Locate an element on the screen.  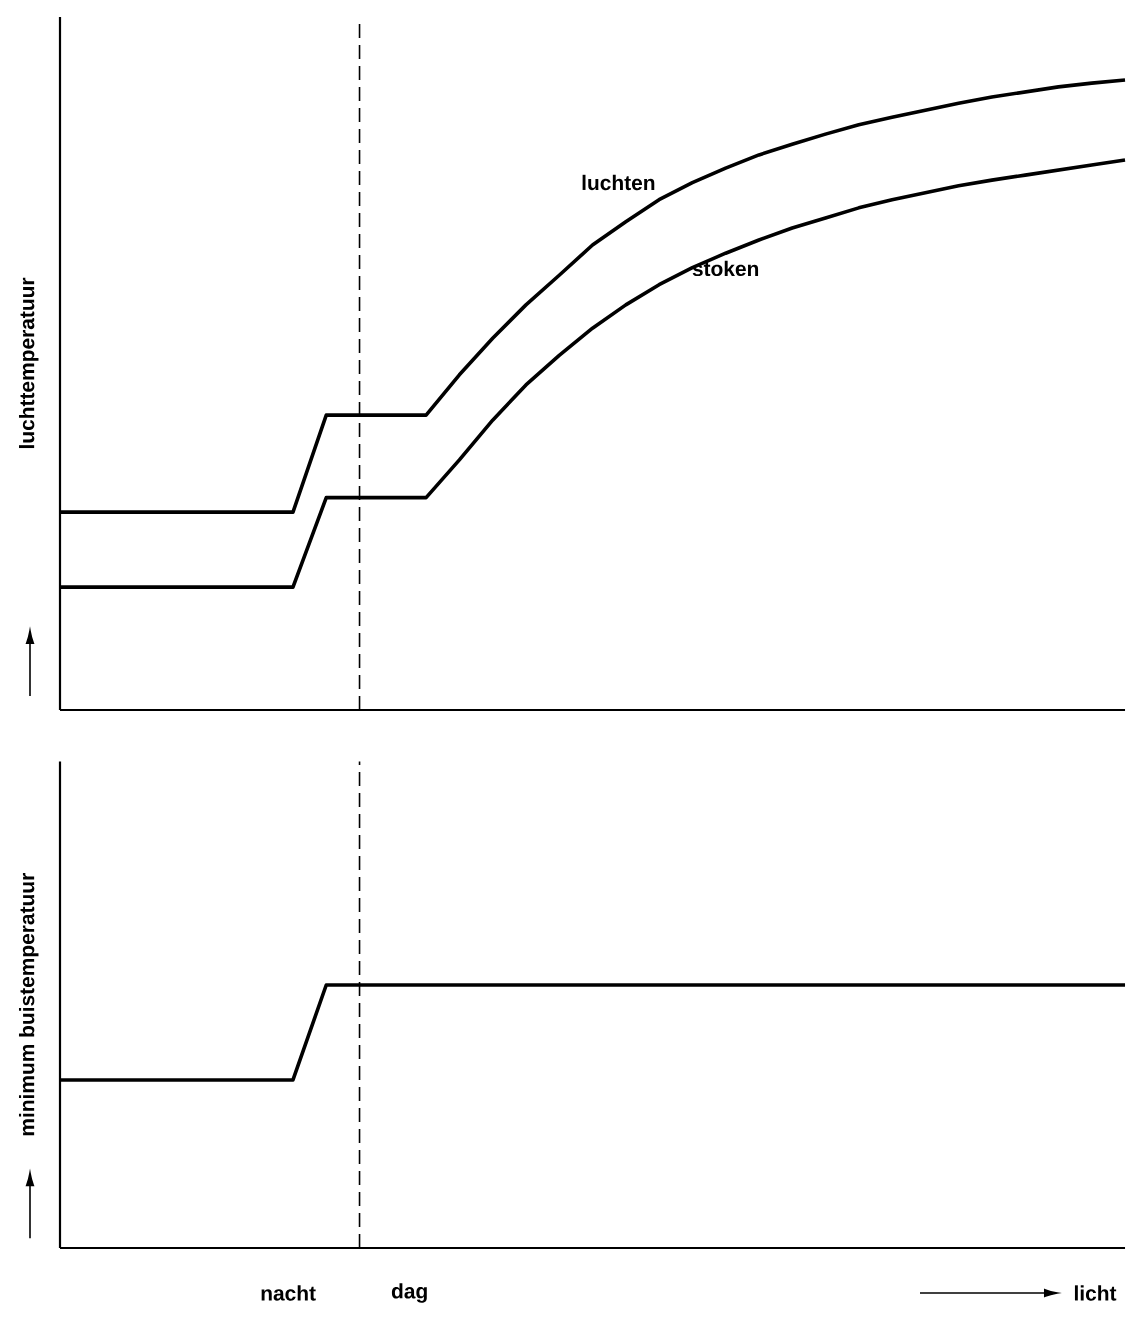
text: nacht is located at coordinates (288, 1293).